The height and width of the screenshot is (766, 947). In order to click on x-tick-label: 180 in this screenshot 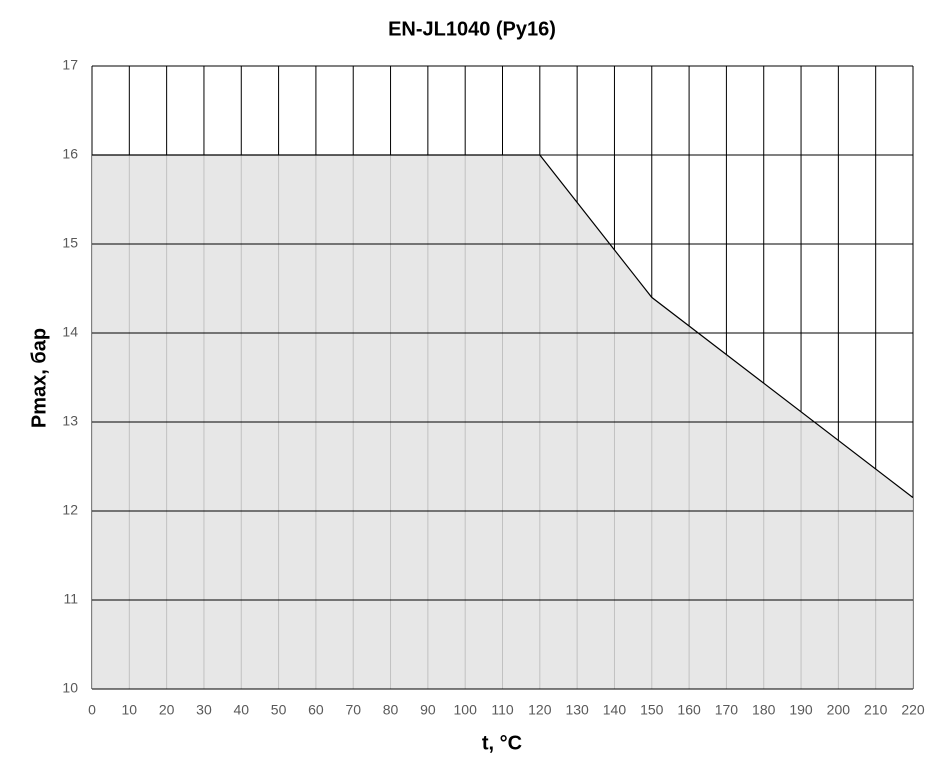, I will do `click(764, 710)`.